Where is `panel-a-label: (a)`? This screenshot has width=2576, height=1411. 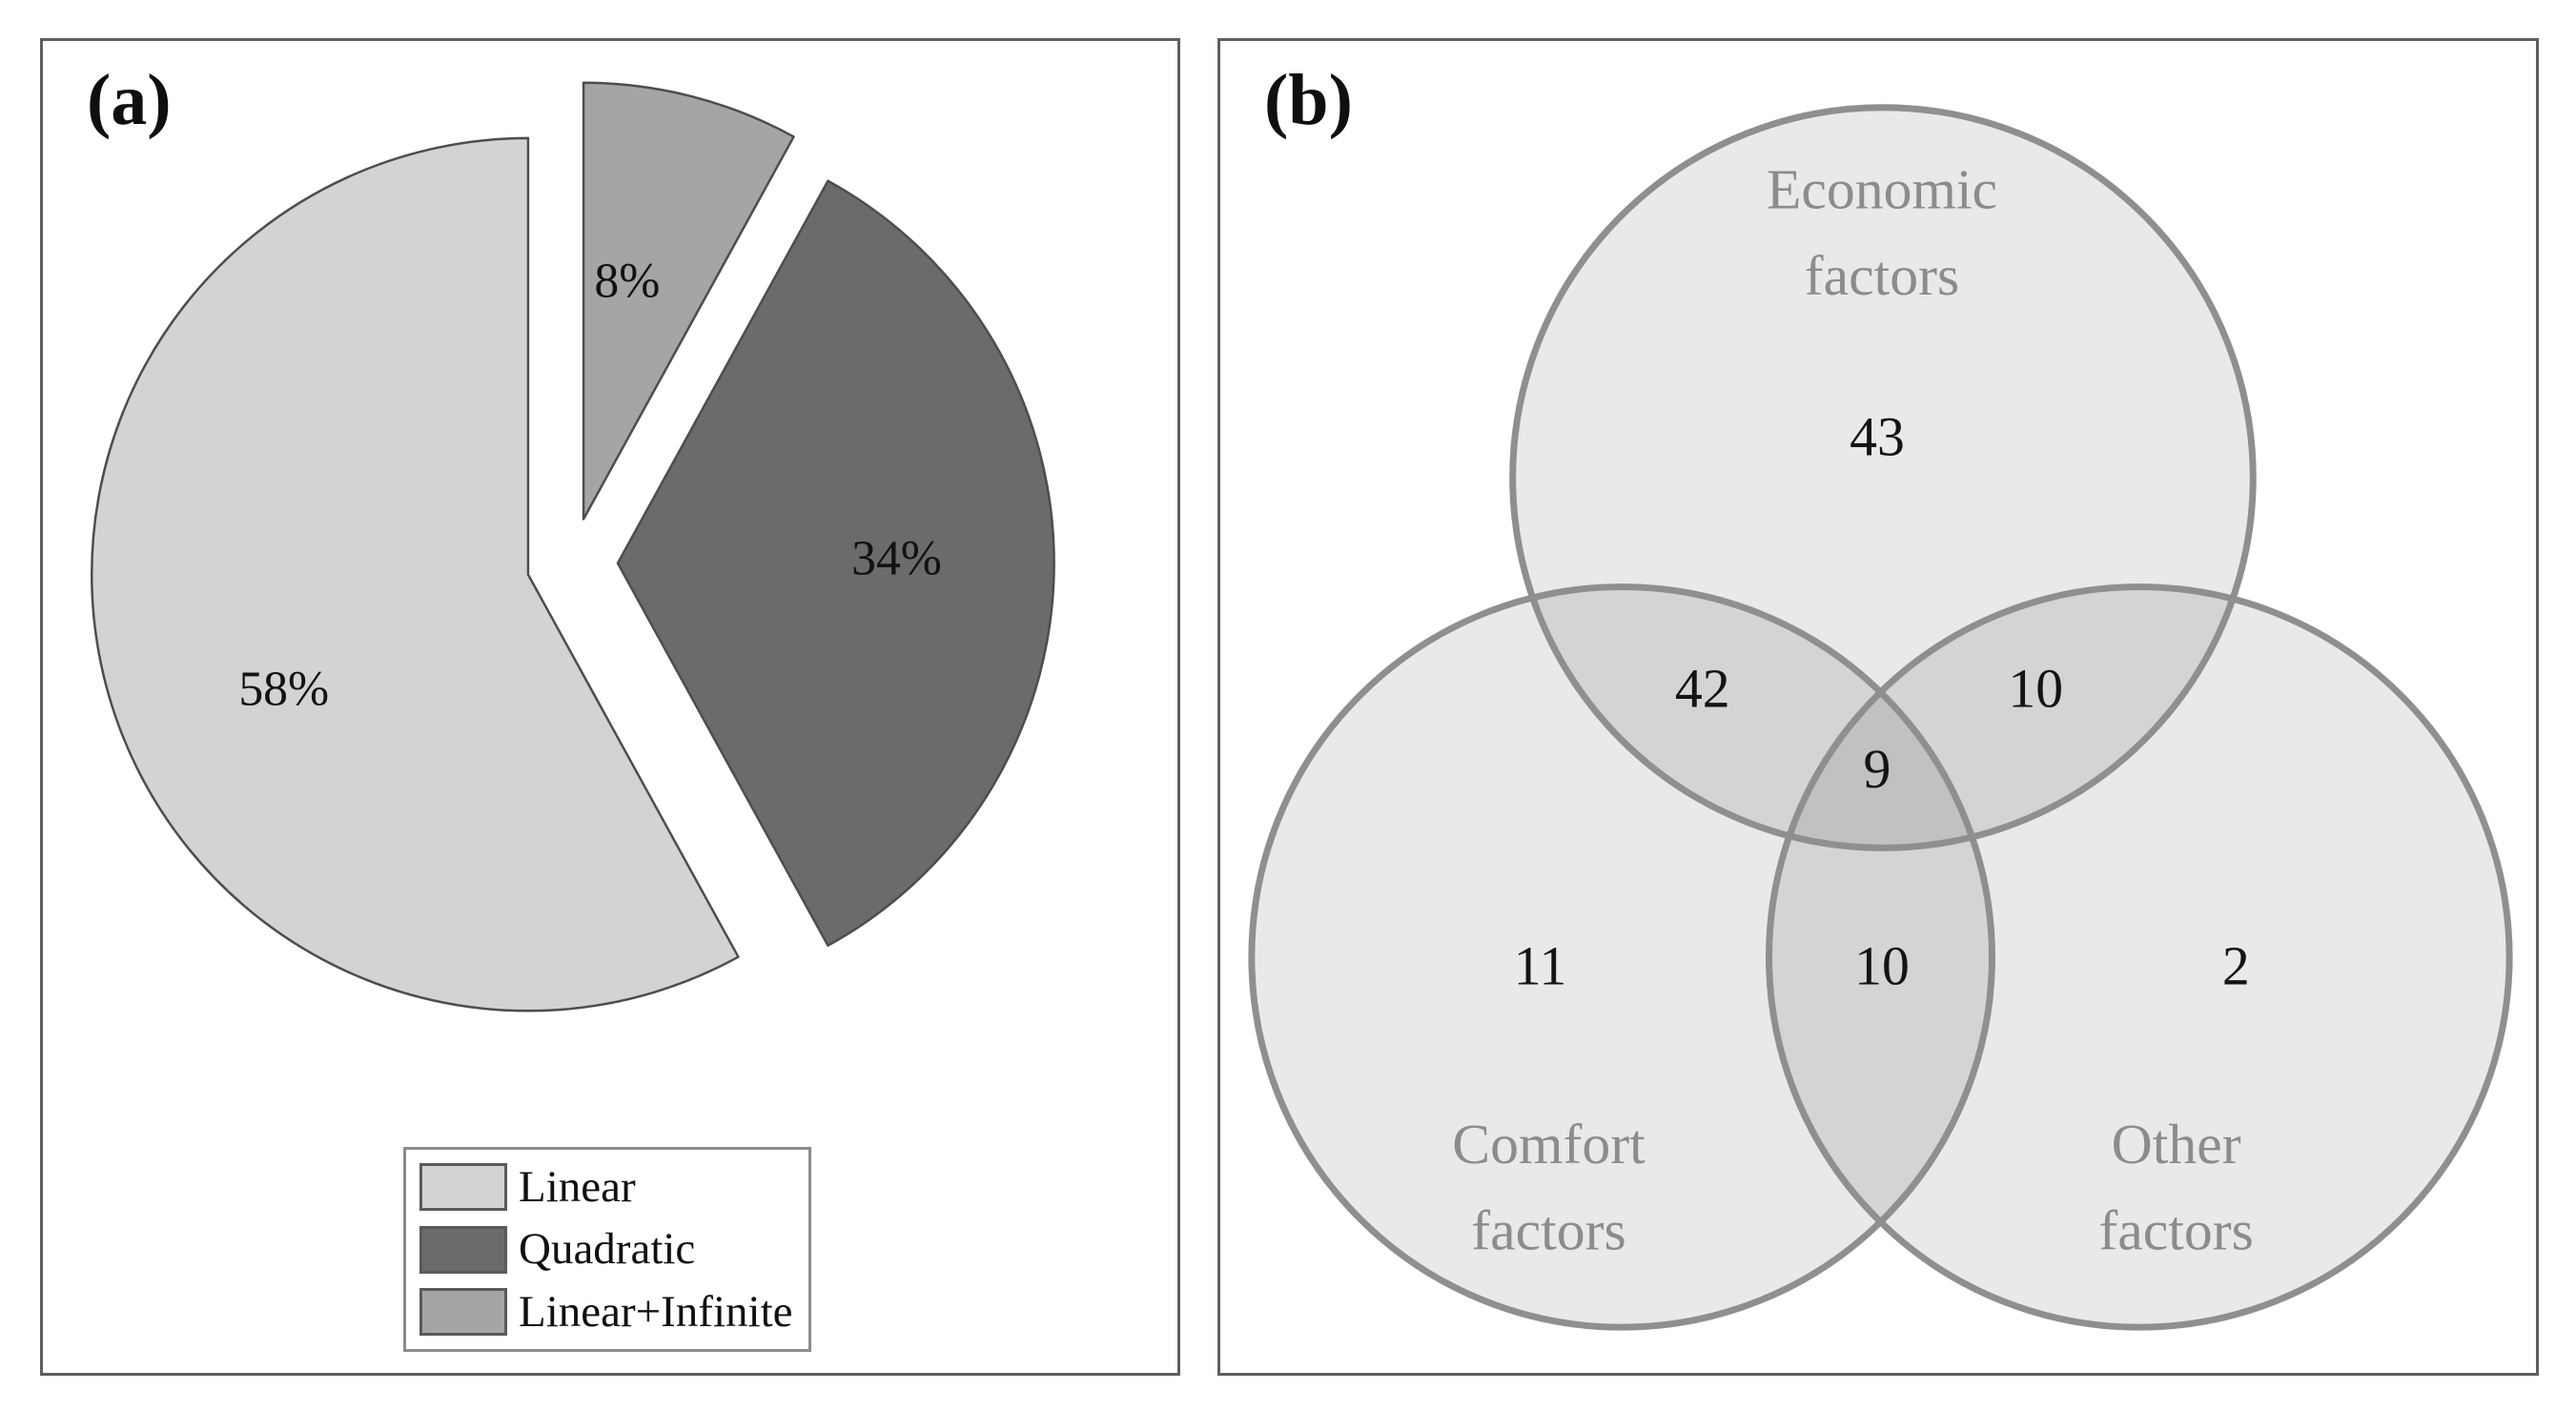
panel-a-label: (a) is located at coordinates (130, 100).